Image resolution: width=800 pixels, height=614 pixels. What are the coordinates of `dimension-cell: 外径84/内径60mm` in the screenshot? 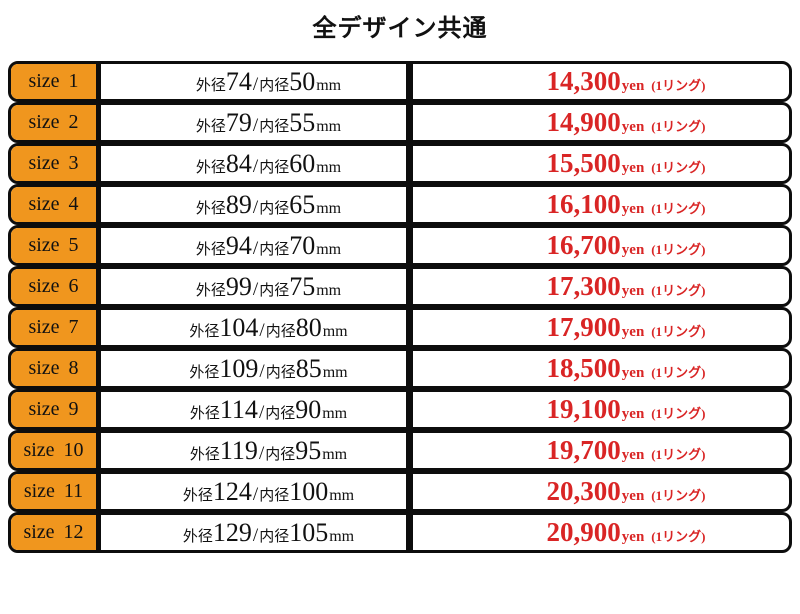 It's located at (257, 163).